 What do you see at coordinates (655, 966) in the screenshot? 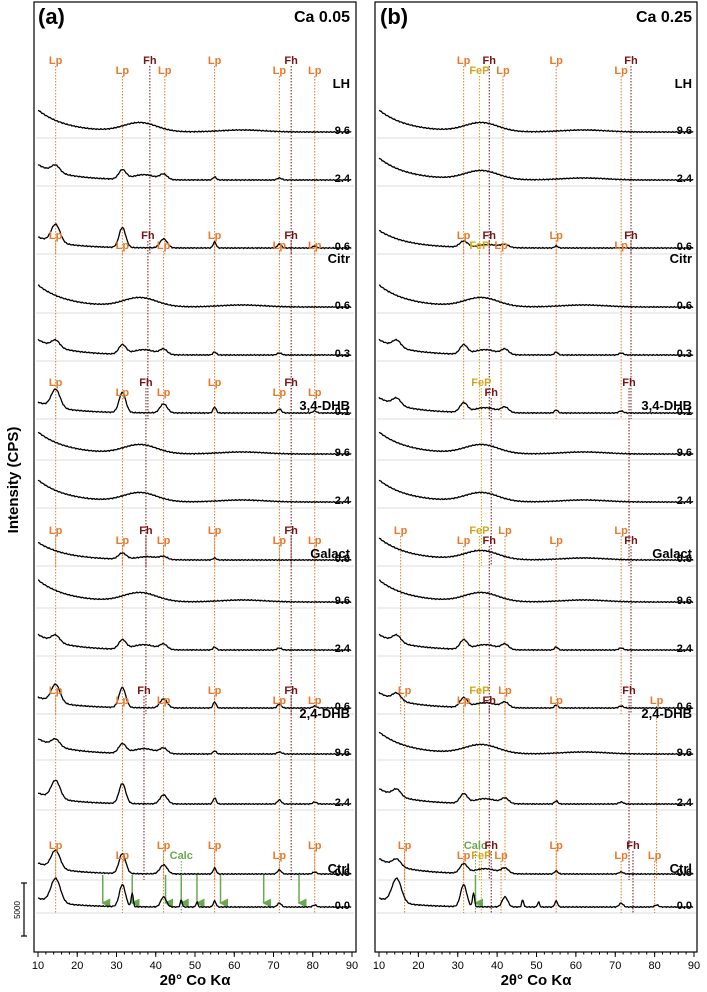
I see `x-tick-label: 80` at bounding box center [655, 966].